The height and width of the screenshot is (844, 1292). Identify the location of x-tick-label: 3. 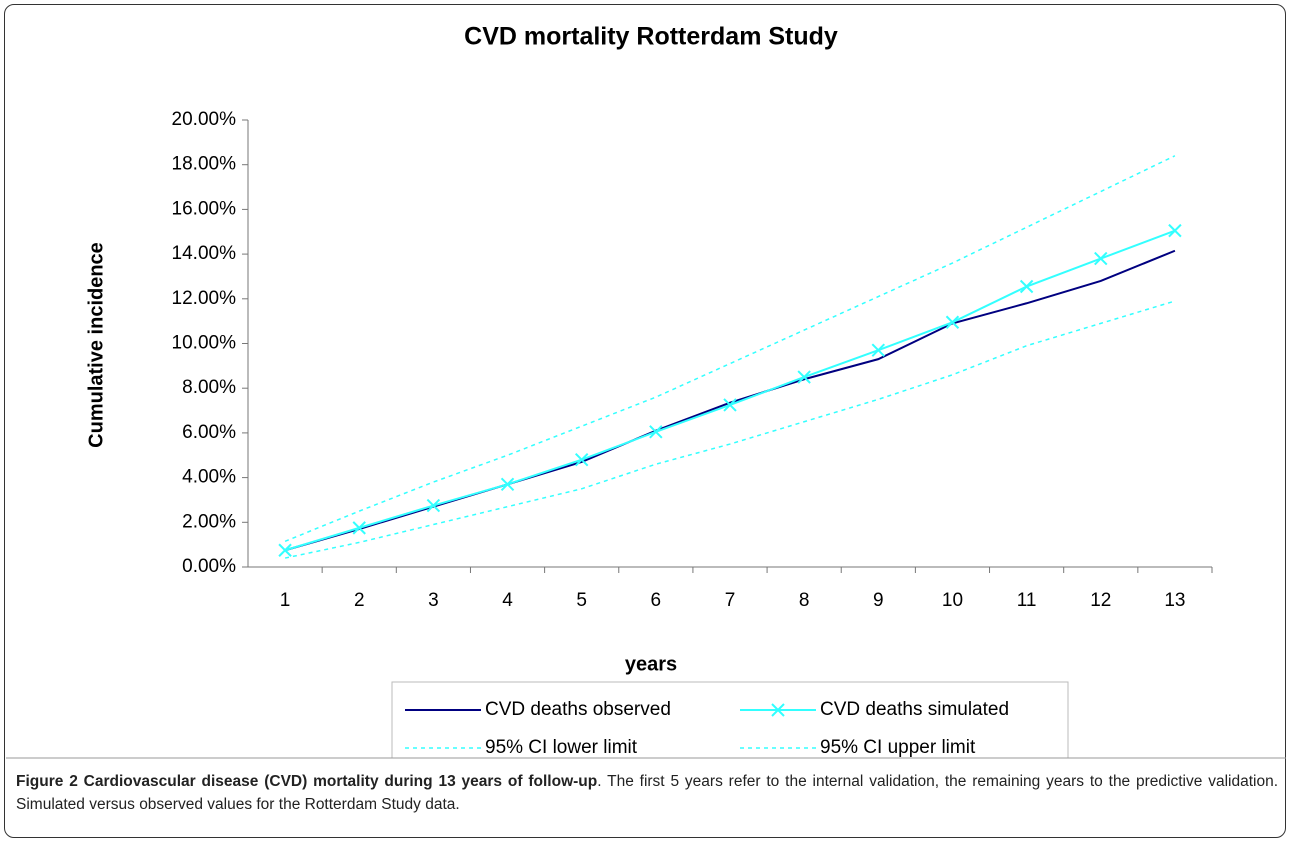
(433, 600).